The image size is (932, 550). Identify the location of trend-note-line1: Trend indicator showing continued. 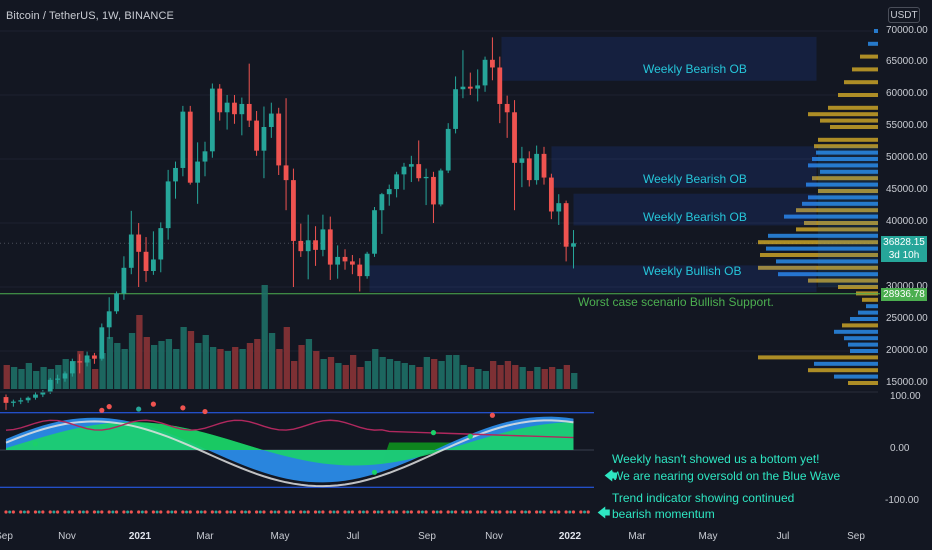
(703, 498).